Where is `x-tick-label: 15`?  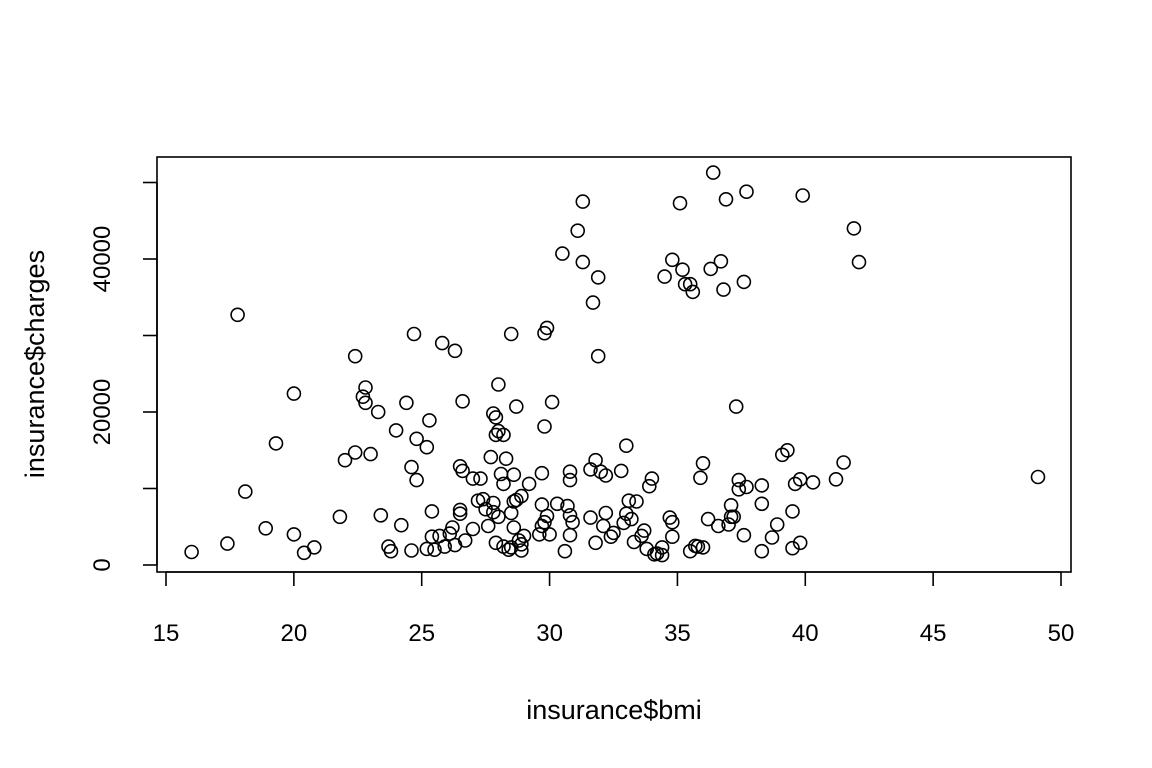
x-tick-label: 15 is located at coordinates (166, 633).